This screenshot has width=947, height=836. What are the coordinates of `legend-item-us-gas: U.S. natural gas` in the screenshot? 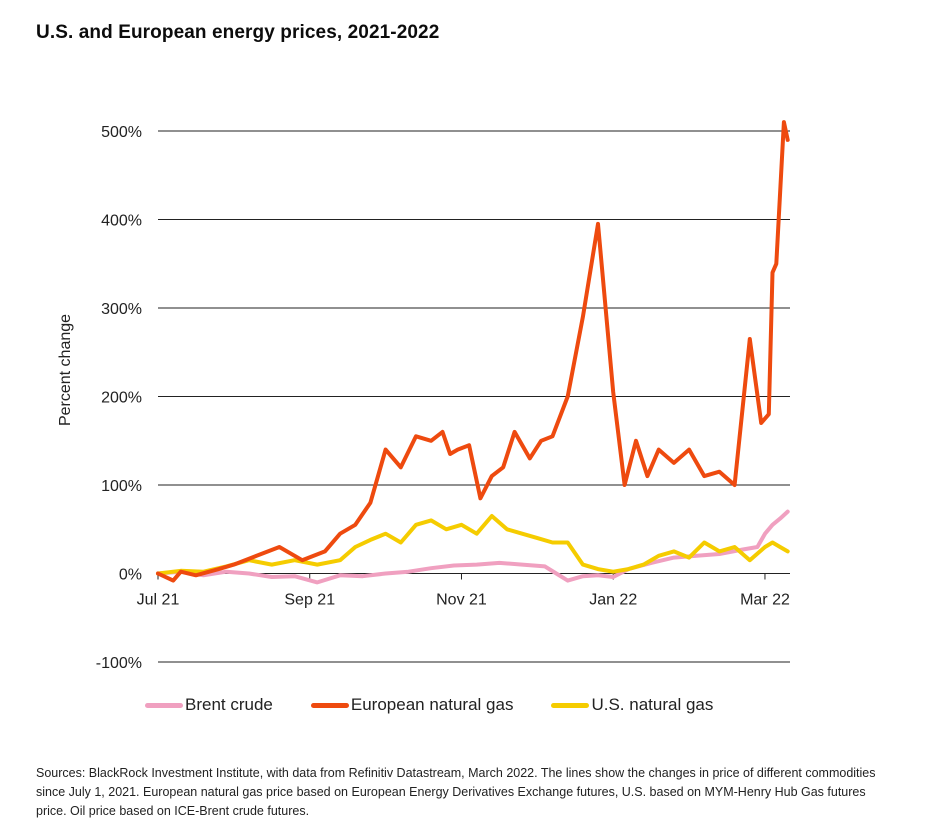 It's located at (632, 705).